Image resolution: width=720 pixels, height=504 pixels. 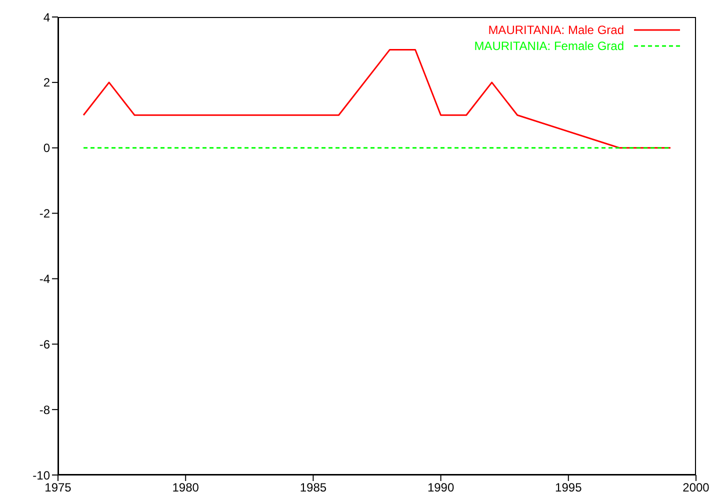 I want to click on x-tick-label: 1985, so click(x=313, y=487).